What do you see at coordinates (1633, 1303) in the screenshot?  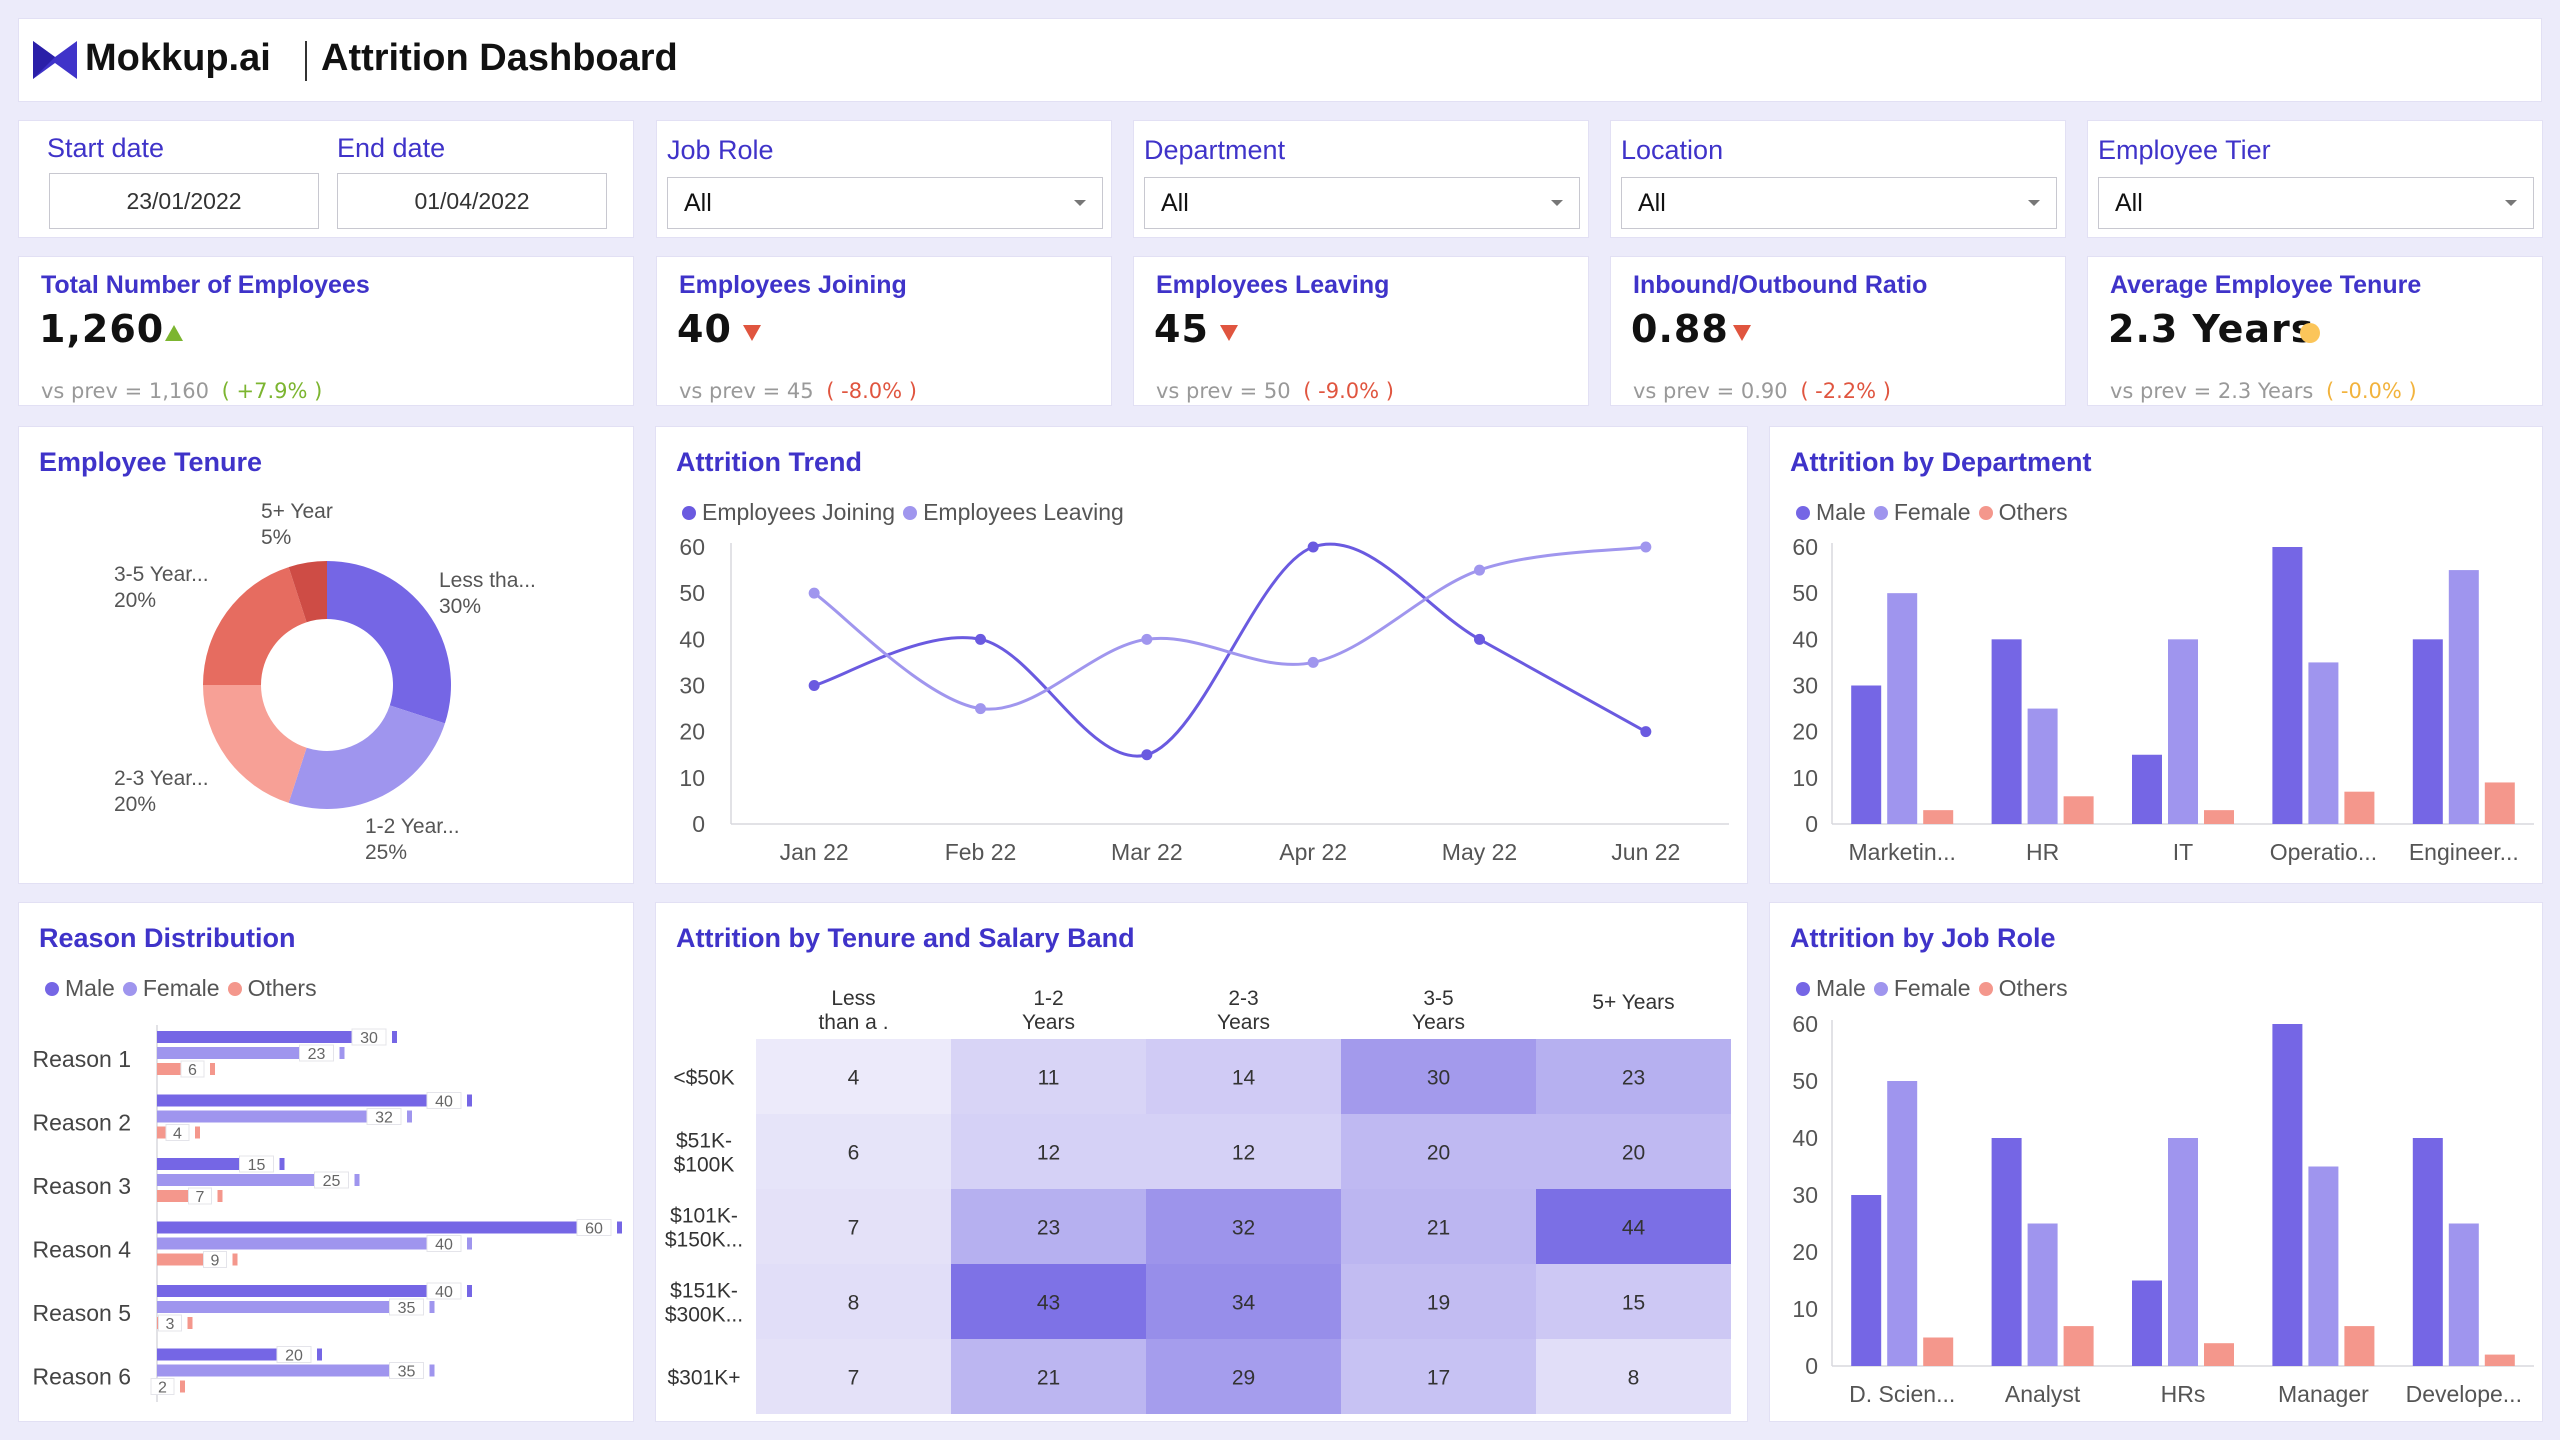 I see `heatmap-value: 15` at bounding box center [1633, 1303].